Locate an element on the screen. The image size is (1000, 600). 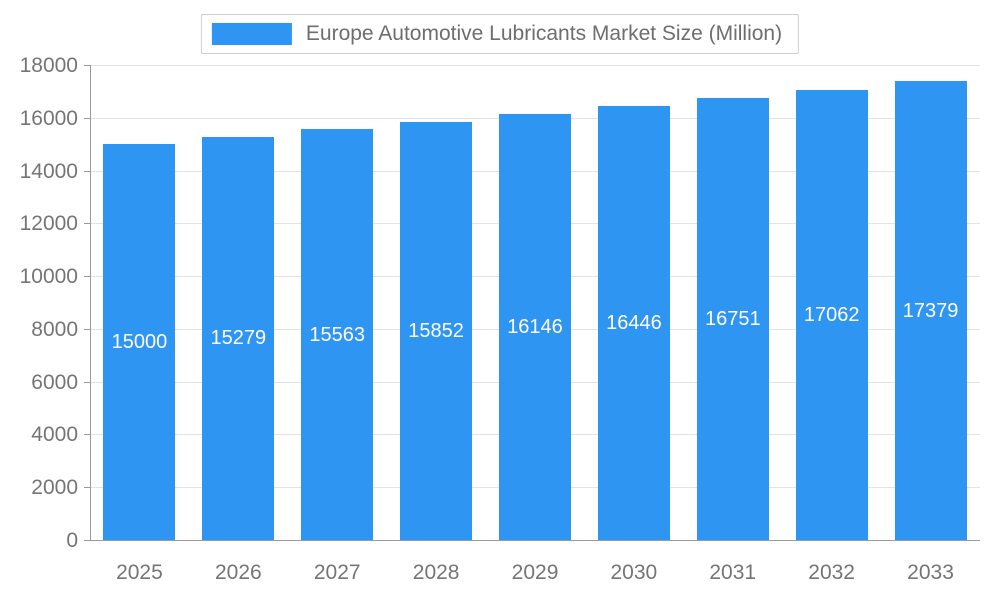
x-tick-label: 2025 is located at coordinates (139, 572).